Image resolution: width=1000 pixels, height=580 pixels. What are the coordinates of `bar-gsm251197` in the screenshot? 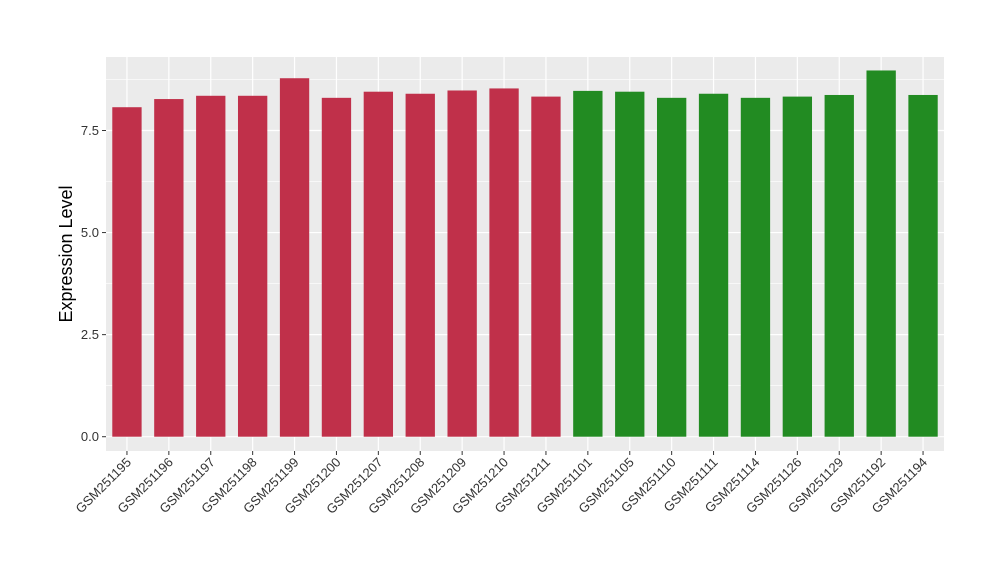 It's located at (211, 266).